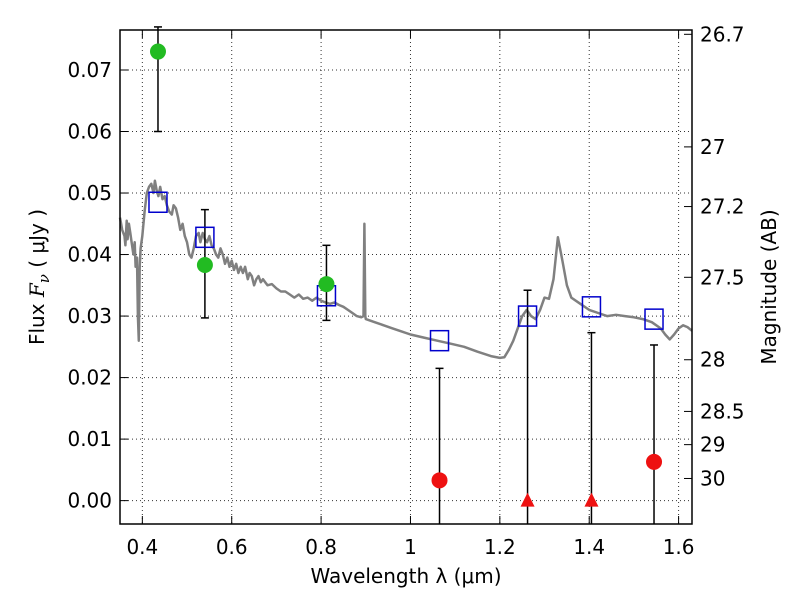 The image size is (800, 600). Describe the element at coordinates (722, 34) in the screenshot. I see `y2-tick-label: 26.7` at that location.